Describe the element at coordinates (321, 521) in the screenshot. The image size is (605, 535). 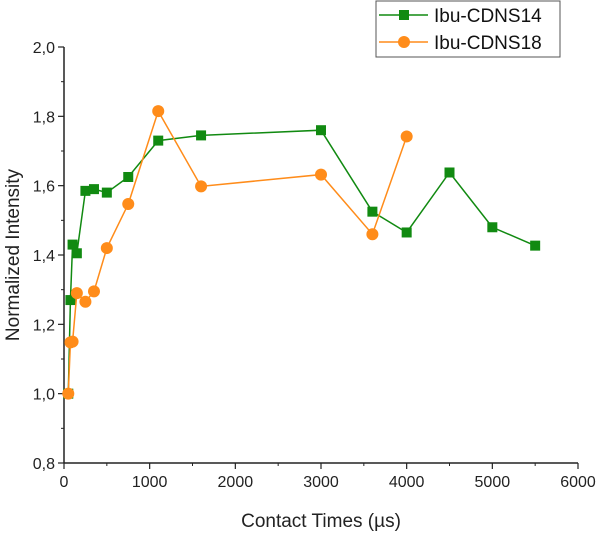
I see `x-axis-label: Contact Times (µs)` at that location.